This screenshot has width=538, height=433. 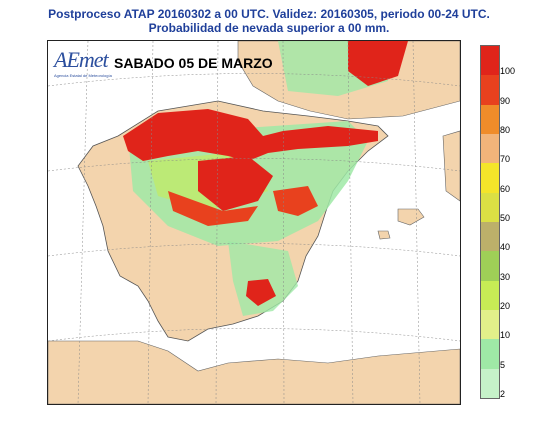 I want to click on title-line-2: Probabilidad de nevada superior a 00 mm., so click(x=269, y=28).